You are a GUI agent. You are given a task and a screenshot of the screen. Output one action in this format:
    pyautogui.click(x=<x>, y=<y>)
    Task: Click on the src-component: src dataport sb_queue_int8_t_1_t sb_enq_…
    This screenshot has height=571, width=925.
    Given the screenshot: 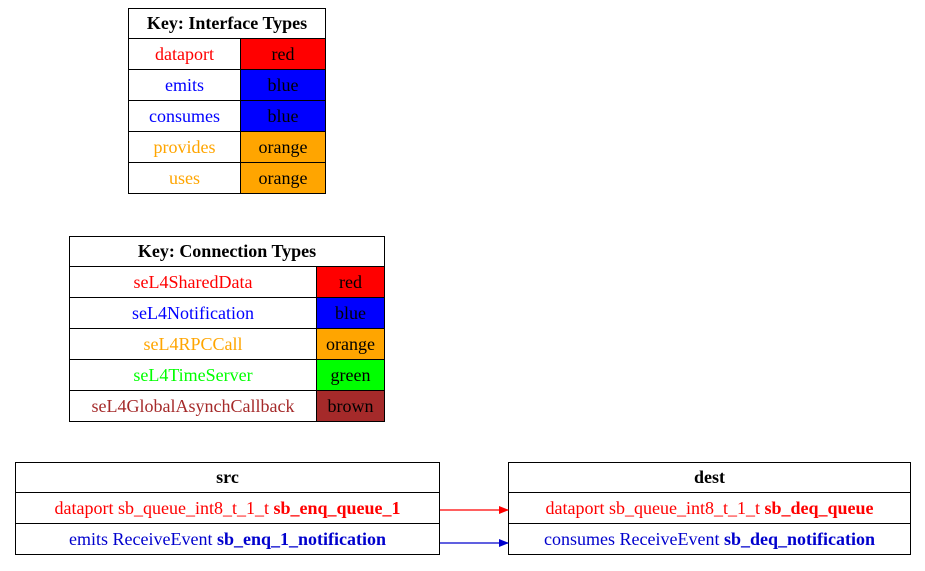 What is the action you would take?
    pyautogui.click(x=227, y=508)
    